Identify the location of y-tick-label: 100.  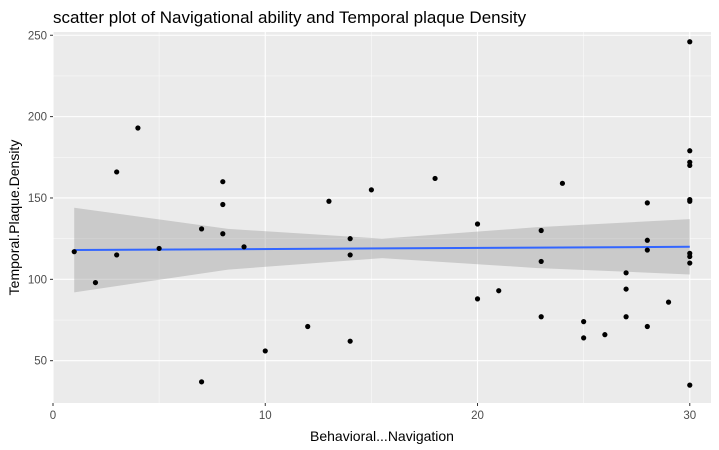
(37, 280).